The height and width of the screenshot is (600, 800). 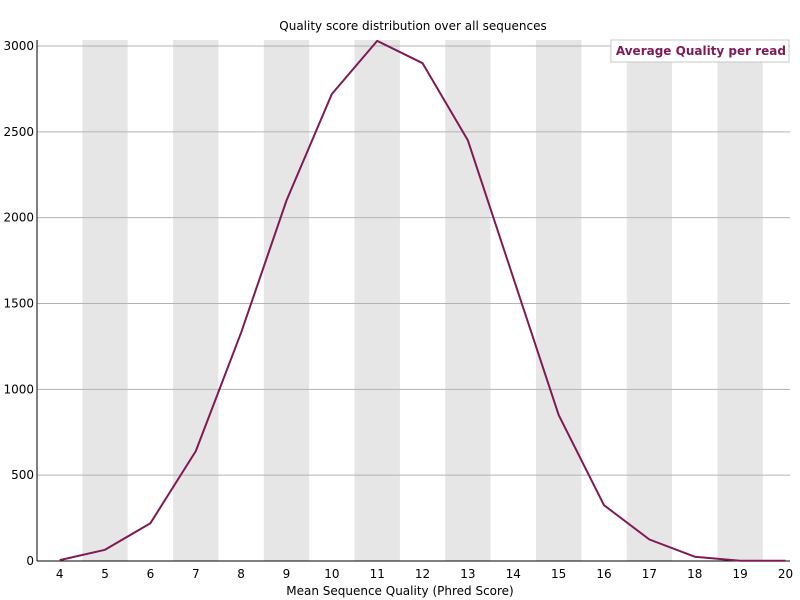 I want to click on x-tick-10: 10, so click(x=331, y=574).